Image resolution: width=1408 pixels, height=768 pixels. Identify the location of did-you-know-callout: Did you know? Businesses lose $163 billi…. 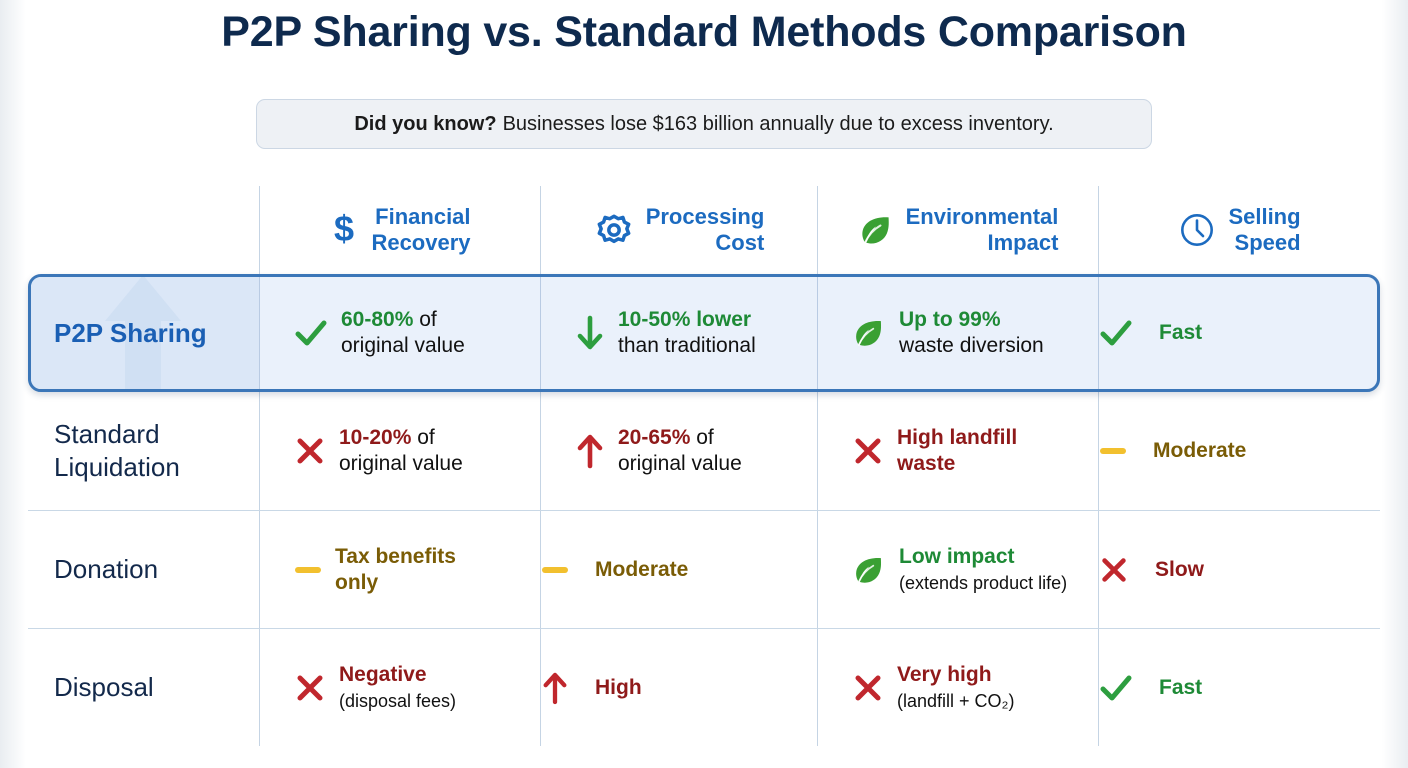
(704, 124).